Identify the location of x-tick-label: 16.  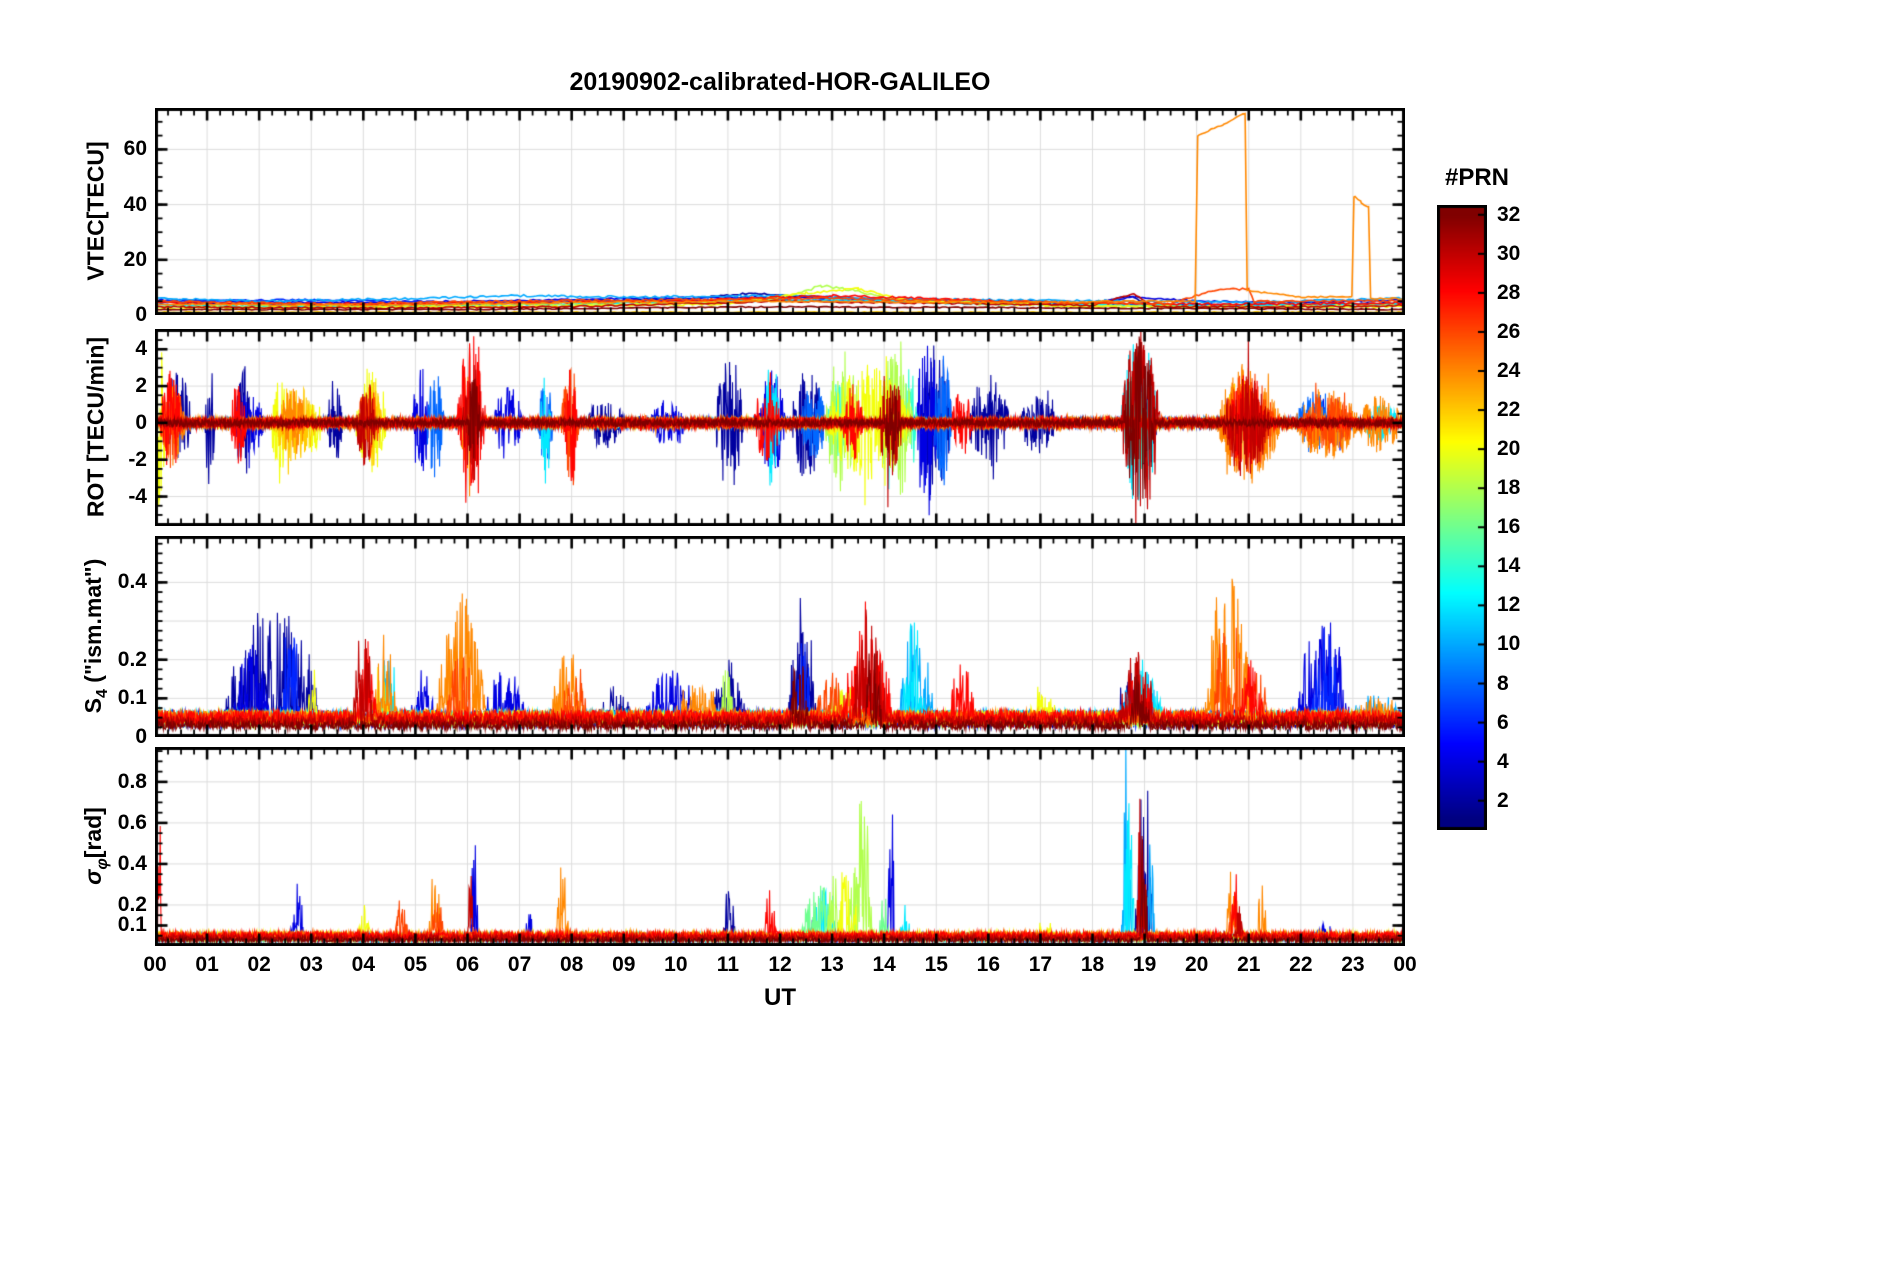
(988, 964).